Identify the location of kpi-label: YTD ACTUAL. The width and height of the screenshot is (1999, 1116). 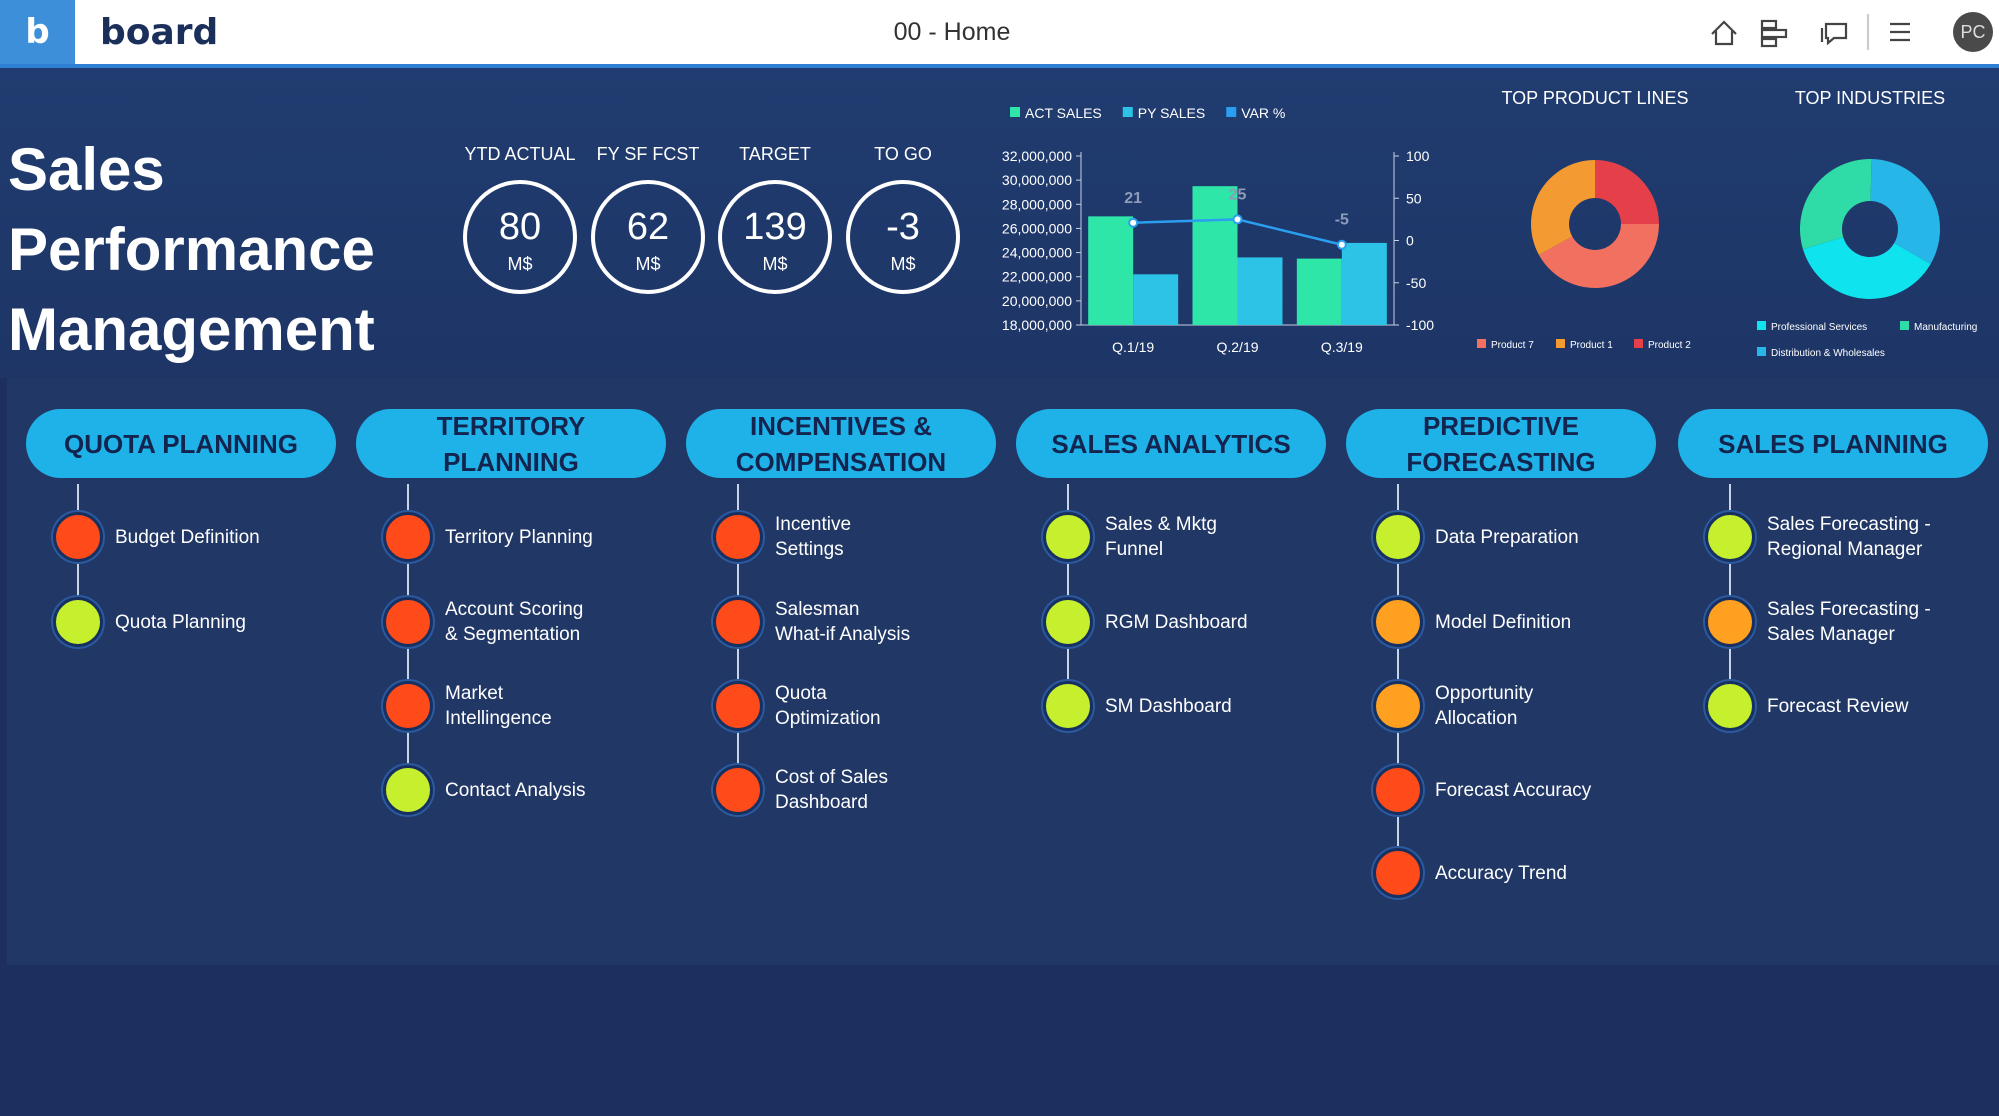
(520, 154).